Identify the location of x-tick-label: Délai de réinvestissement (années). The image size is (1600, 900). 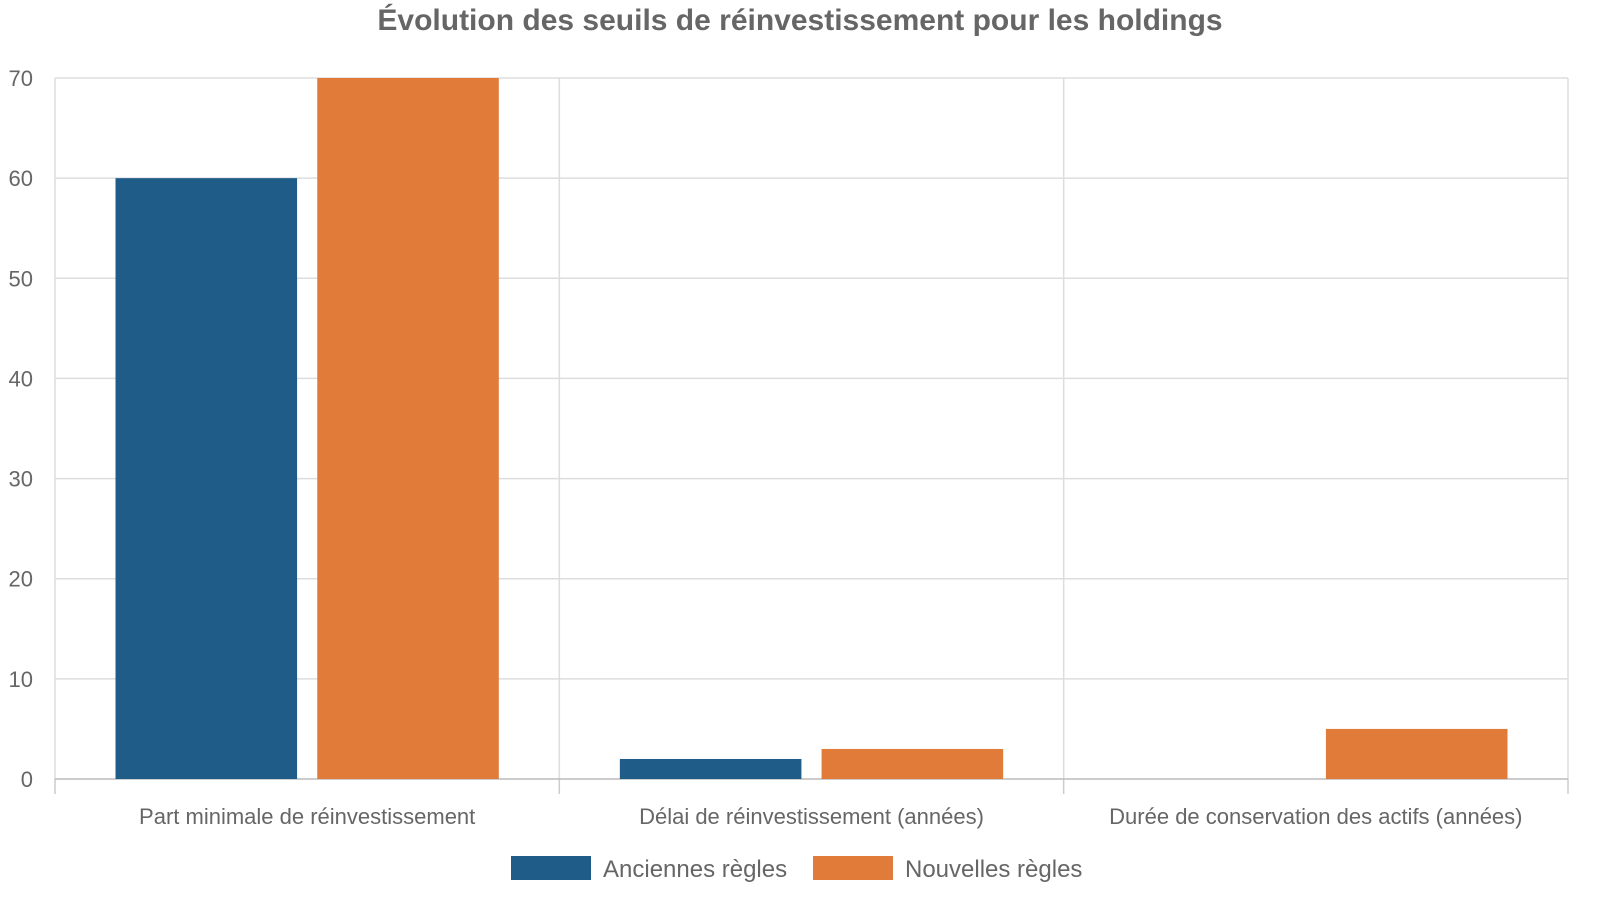
(811, 816).